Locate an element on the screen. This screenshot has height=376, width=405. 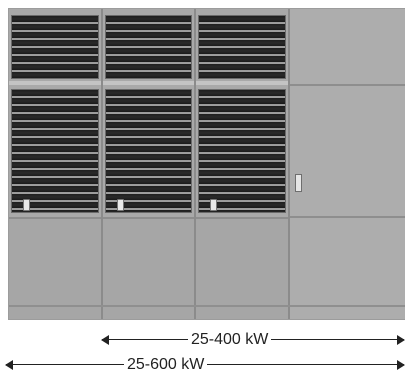
dimension-label: 25-400 kW is located at coordinates (230, 340).